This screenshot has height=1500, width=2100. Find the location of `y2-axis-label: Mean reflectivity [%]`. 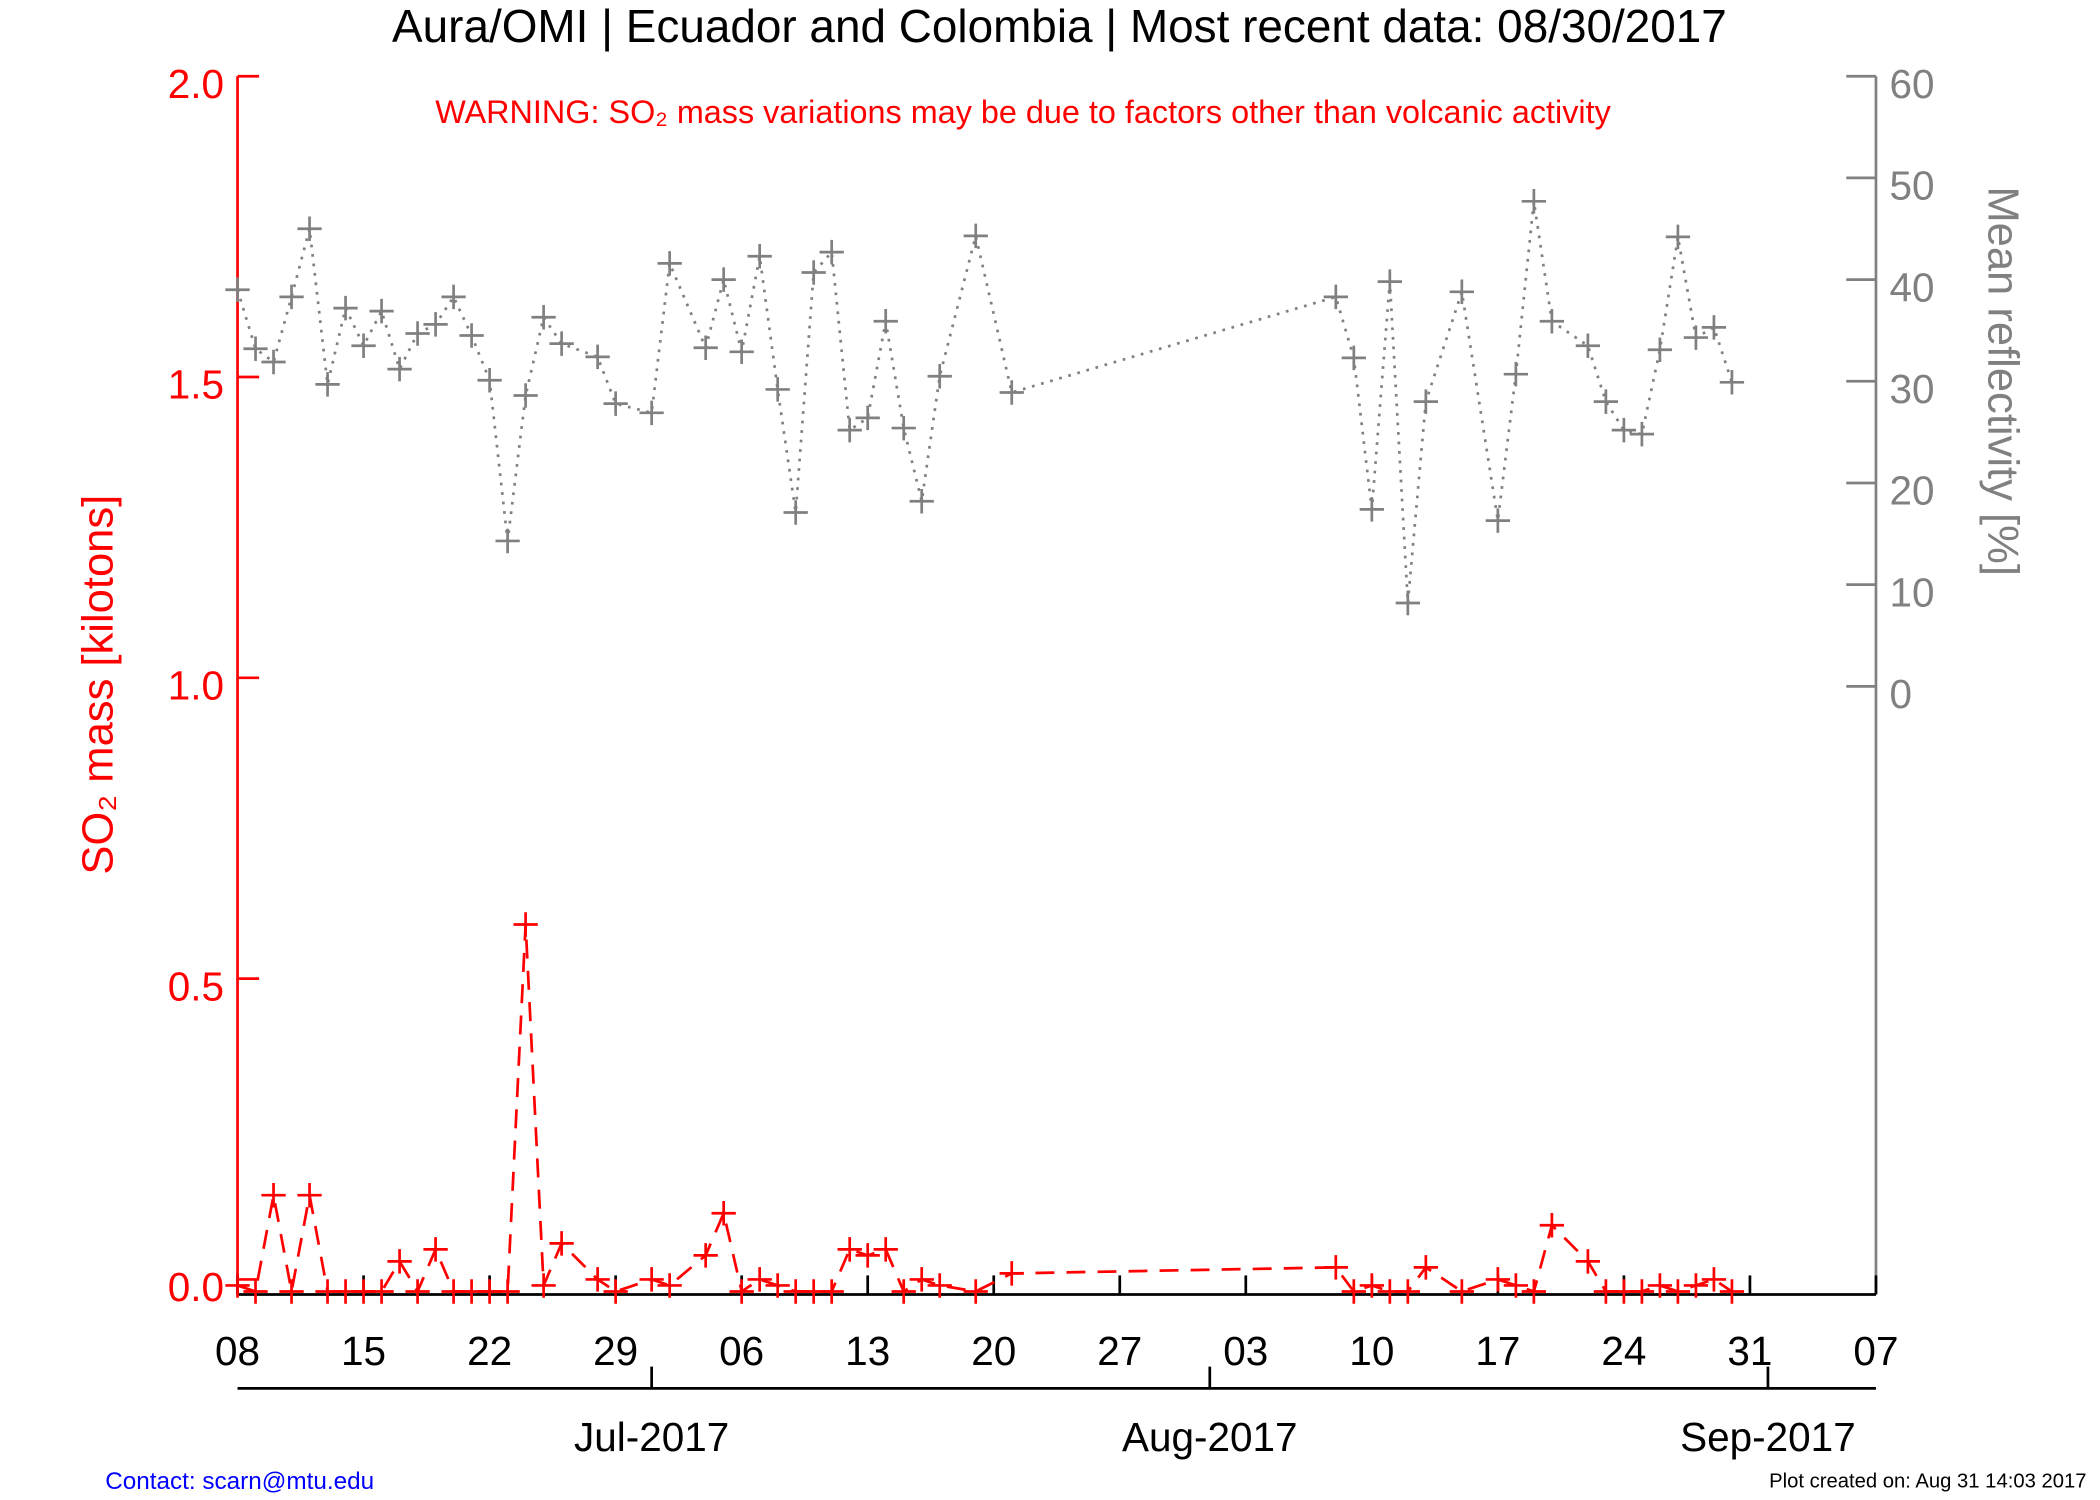

y2-axis-label: Mean reflectivity [%] is located at coordinates (2003, 381).